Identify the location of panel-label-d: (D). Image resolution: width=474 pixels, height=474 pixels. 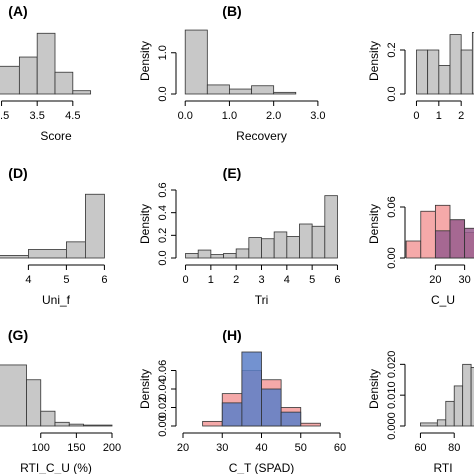
(17, 173).